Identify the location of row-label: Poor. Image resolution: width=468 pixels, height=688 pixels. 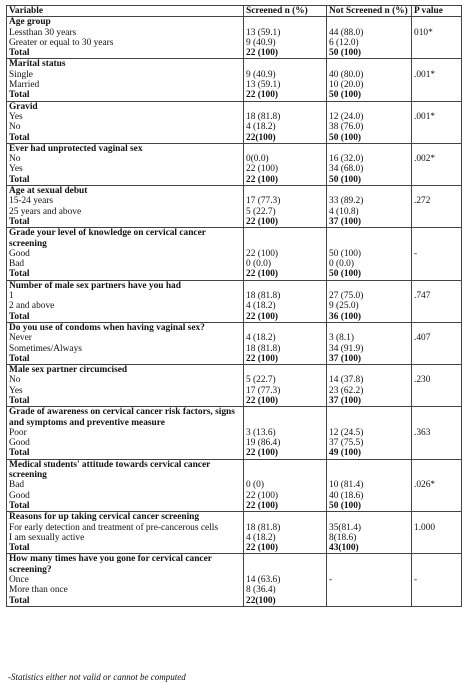
(125, 433).